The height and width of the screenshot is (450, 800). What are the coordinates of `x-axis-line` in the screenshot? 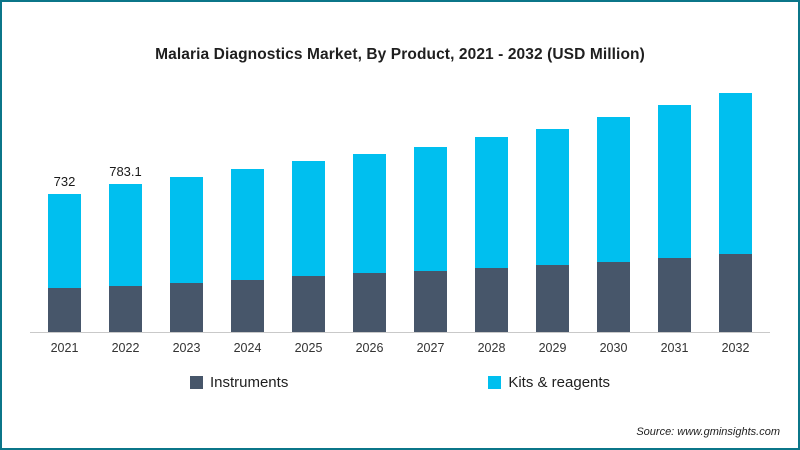 It's located at (400, 332).